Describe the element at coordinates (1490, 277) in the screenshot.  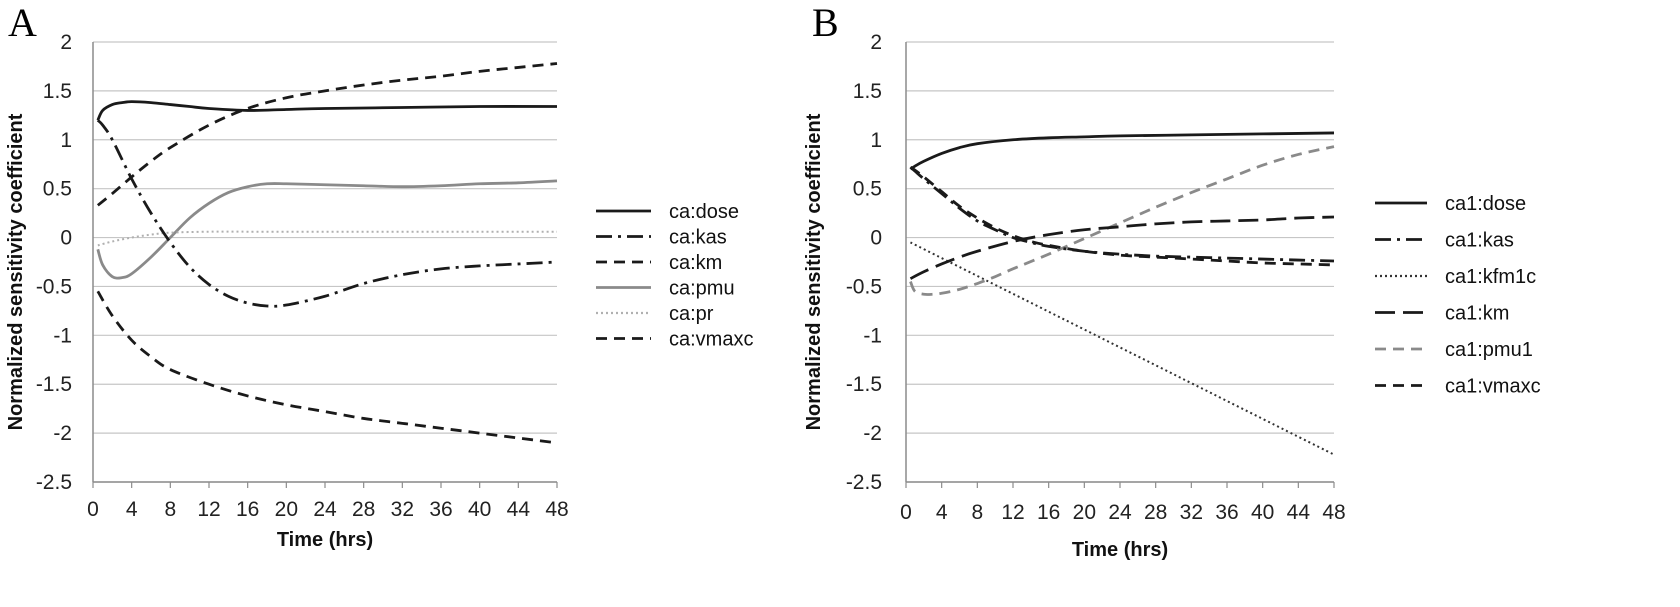
I see `legend-label: ca1:kfm1c` at that location.